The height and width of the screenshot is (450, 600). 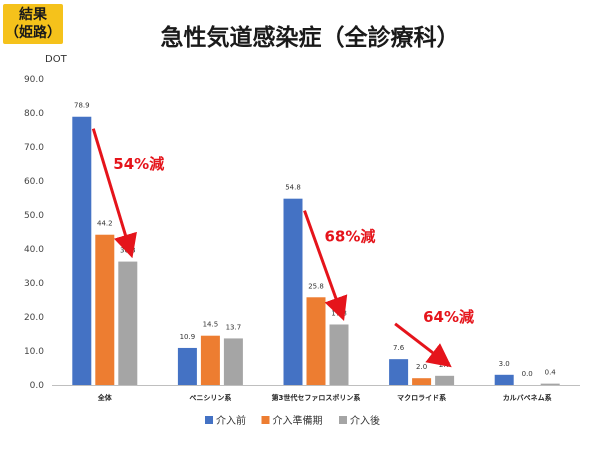 I want to click on y-tick-label: 50.0, so click(x=34, y=216).